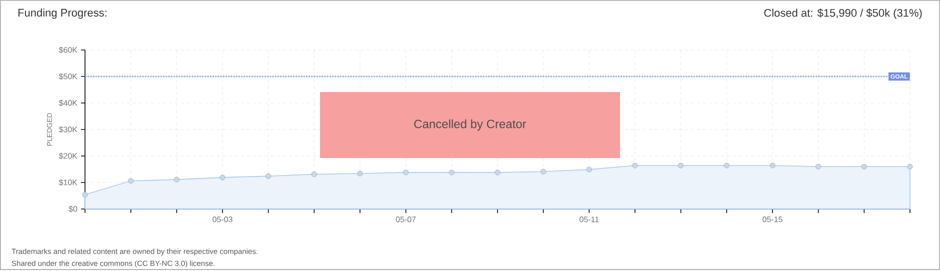  What do you see at coordinates (470, 125) in the screenshot?
I see `annotation: Cancelled by Creator` at bounding box center [470, 125].